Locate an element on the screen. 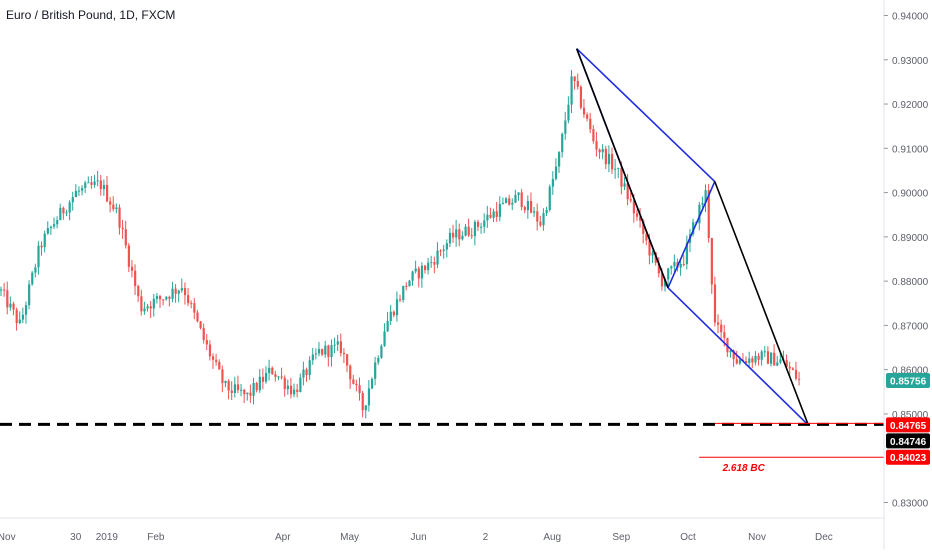 The width and height of the screenshot is (932, 555). time-tick-label: Sep is located at coordinates (621, 537).